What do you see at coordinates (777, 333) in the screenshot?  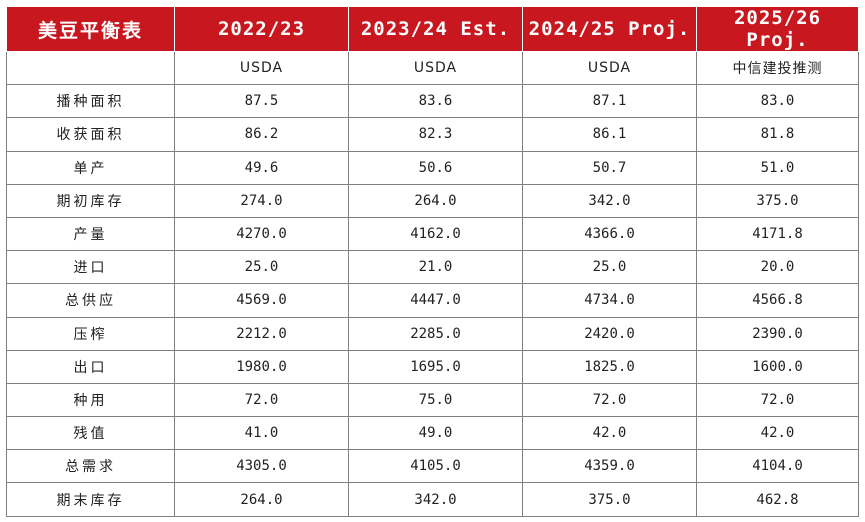 I see `value-cell: 2390.0` at bounding box center [777, 333].